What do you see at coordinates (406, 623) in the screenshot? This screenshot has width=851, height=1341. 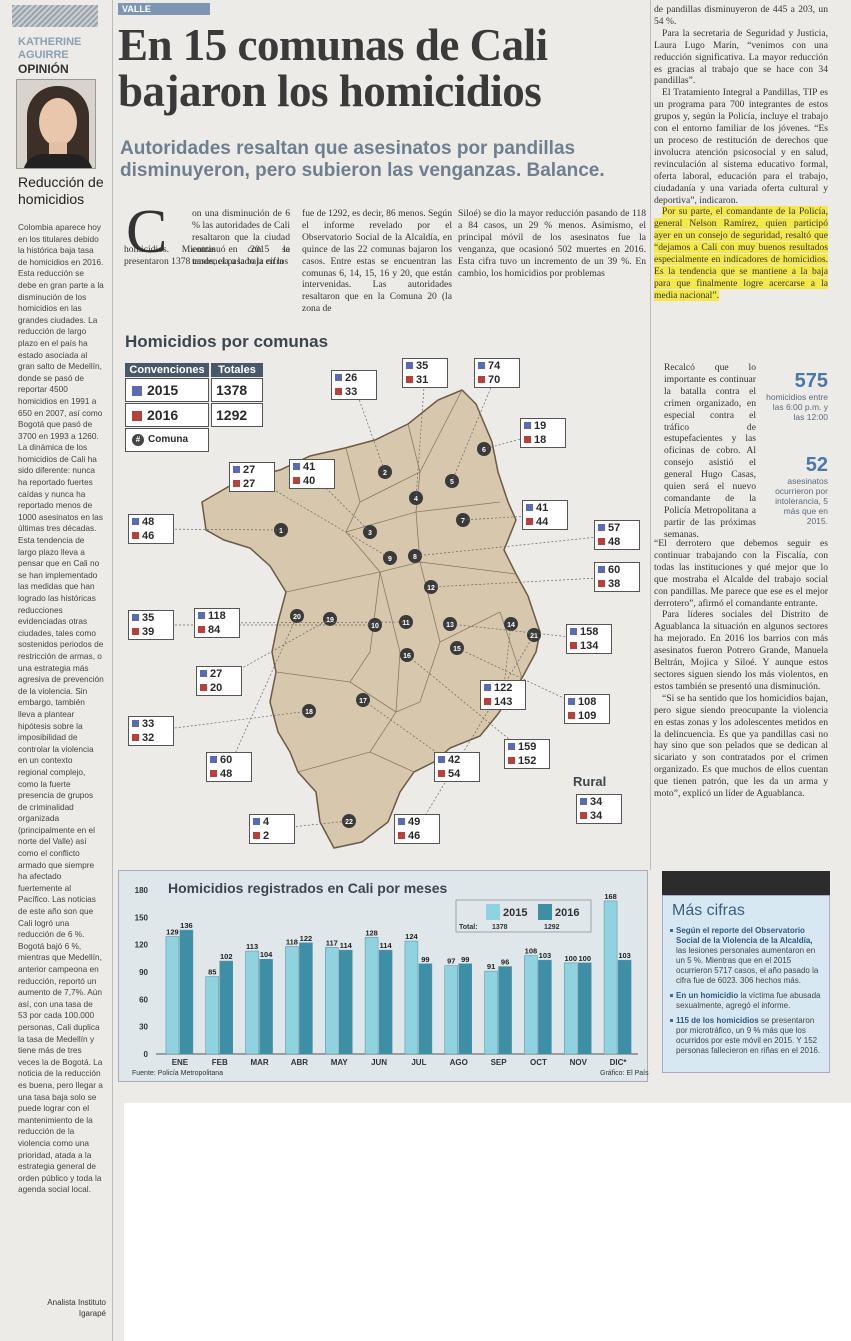 I see `svg-text: 11` at bounding box center [406, 623].